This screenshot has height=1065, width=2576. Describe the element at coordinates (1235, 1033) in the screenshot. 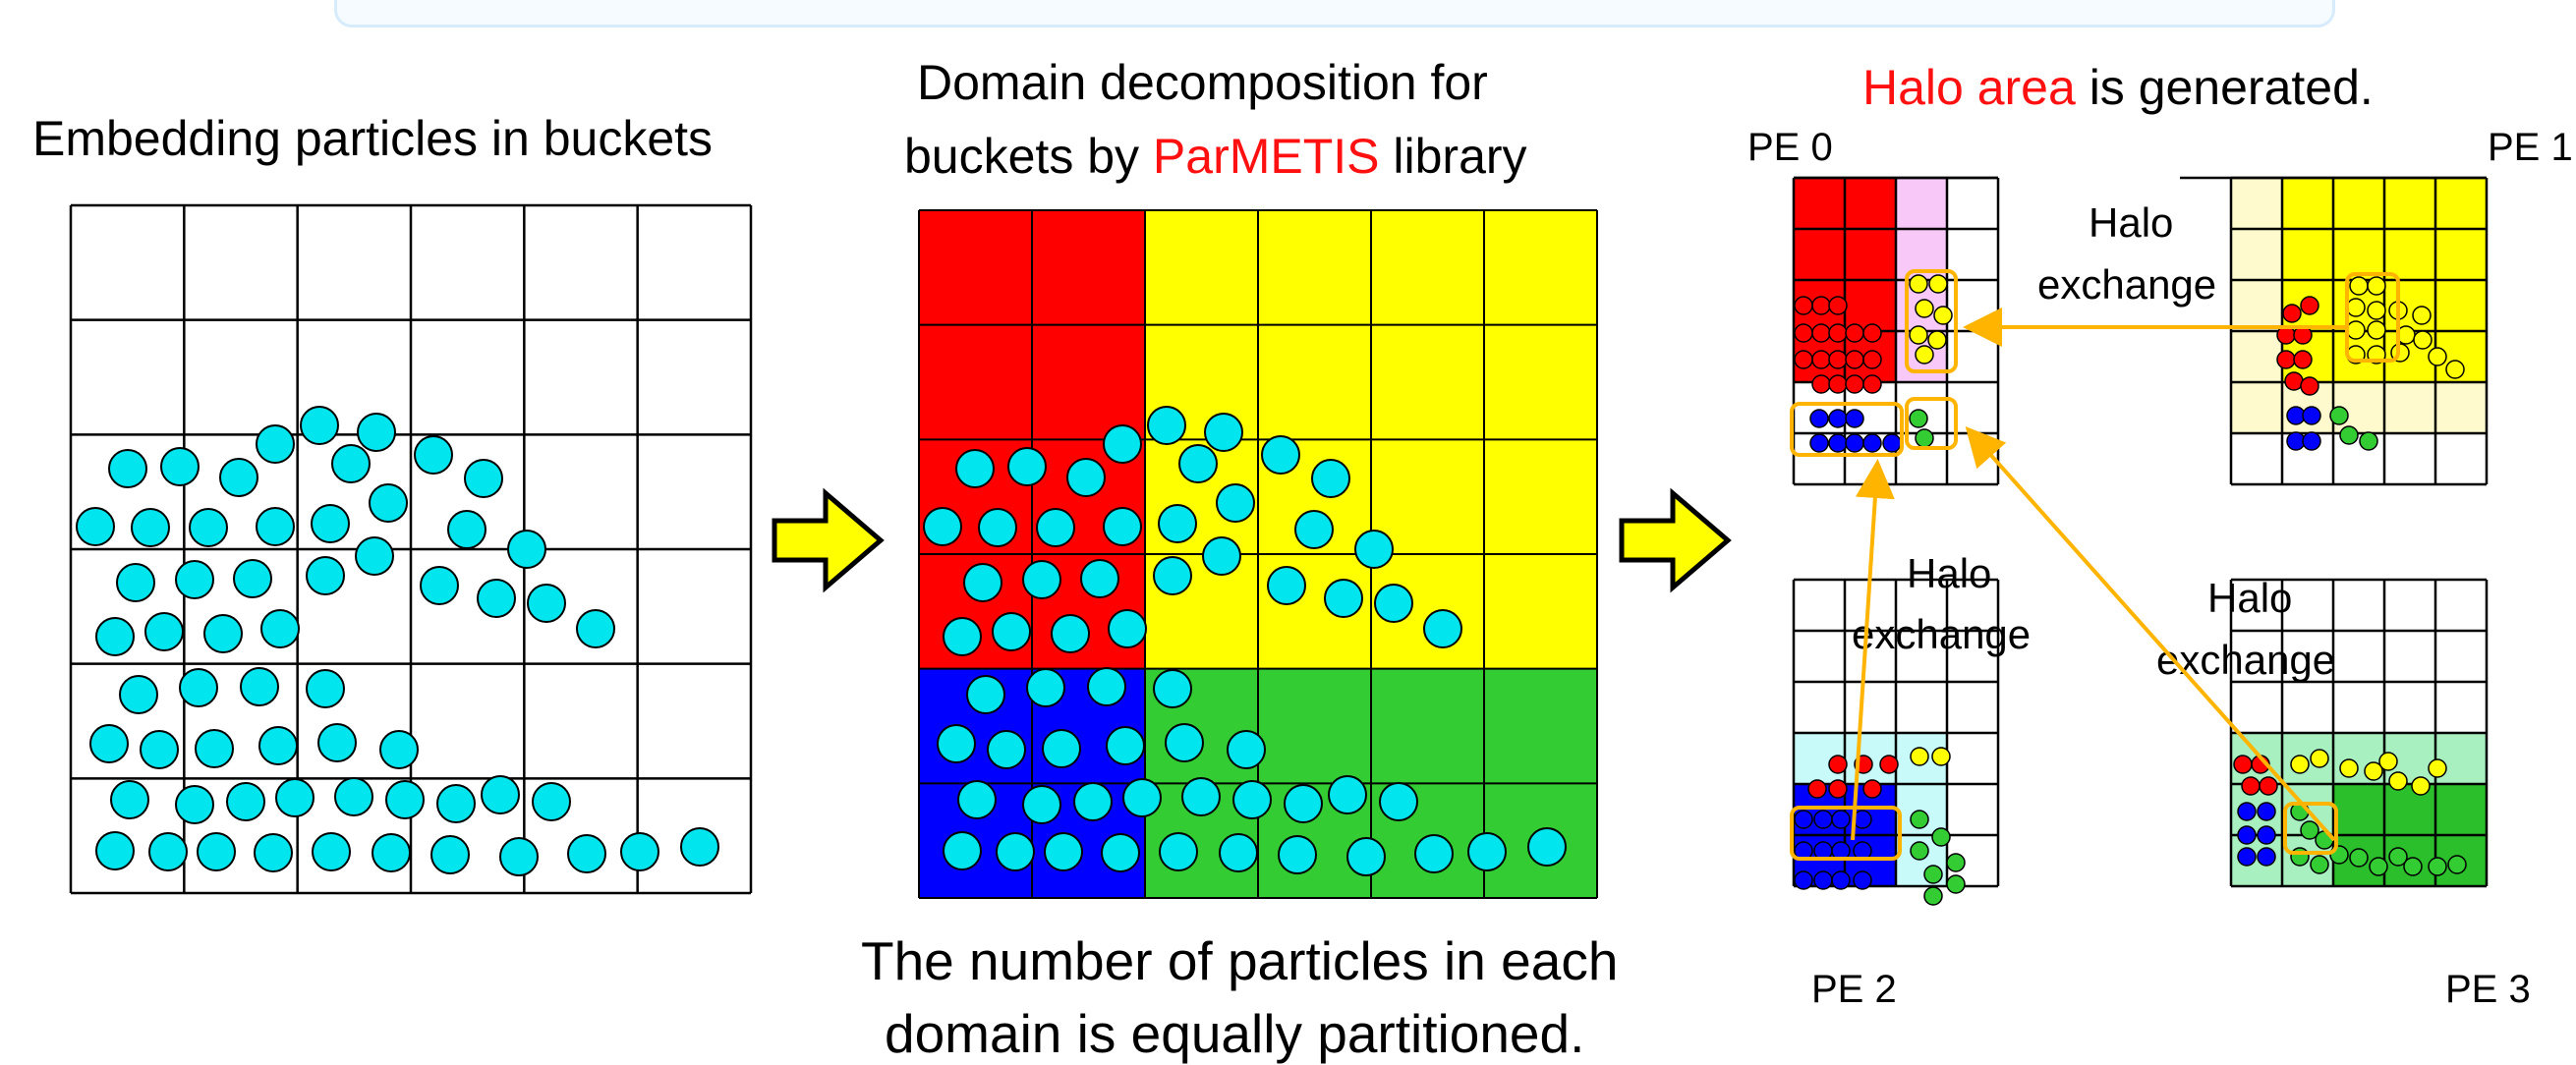

I see `middle-caption-line2: domain is equally partitioned.` at that location.